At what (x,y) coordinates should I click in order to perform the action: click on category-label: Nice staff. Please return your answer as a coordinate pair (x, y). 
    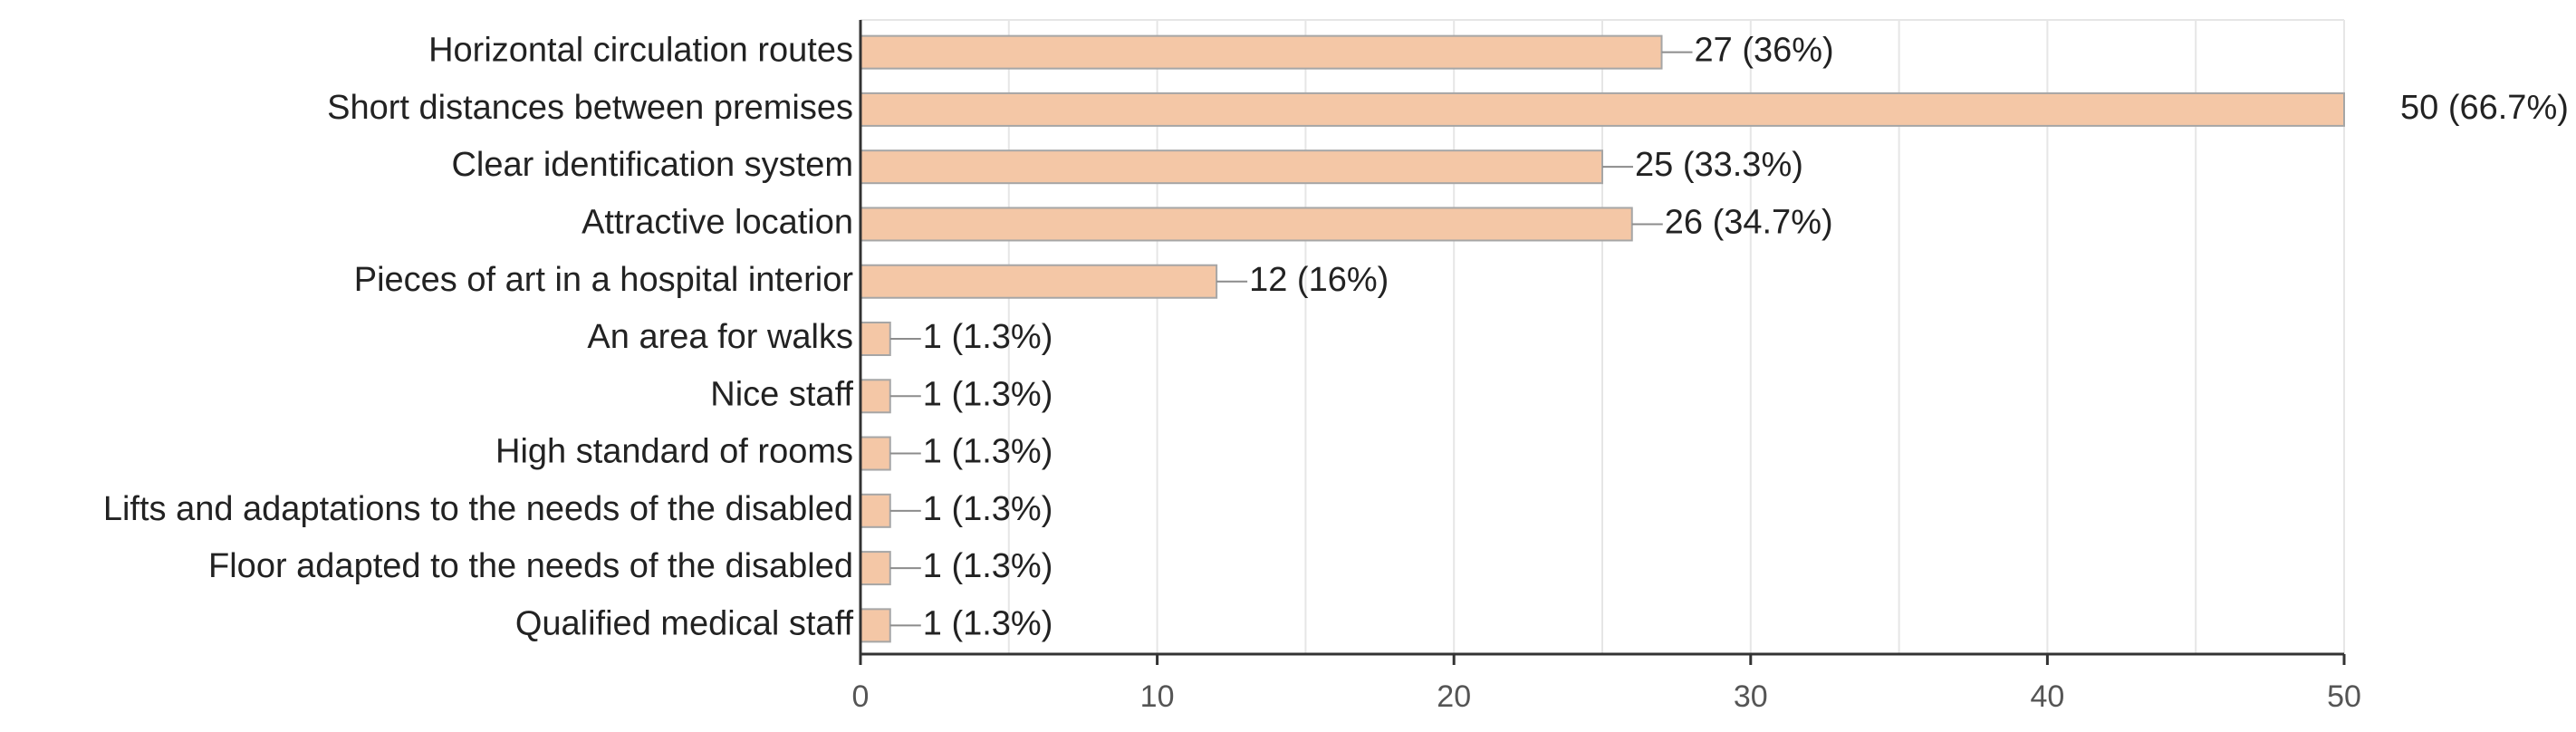
    Looking at the image, I should click on (781, 394).